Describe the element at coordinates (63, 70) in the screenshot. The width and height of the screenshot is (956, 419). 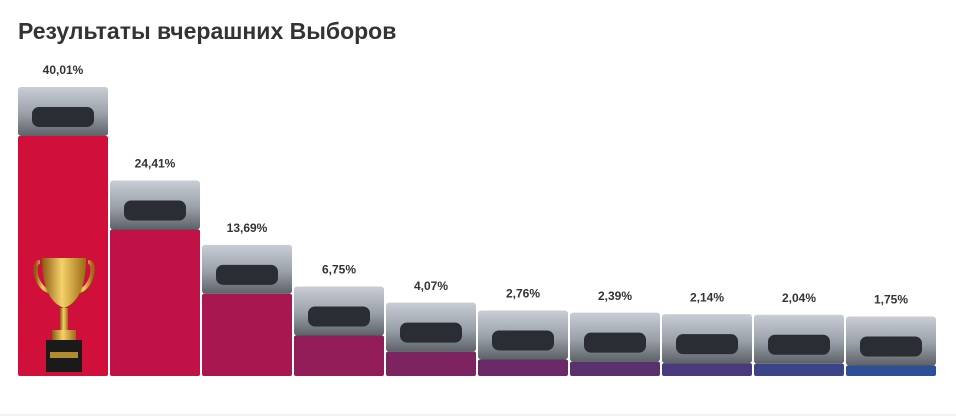
I see `value-label: 40,01%` at that location.